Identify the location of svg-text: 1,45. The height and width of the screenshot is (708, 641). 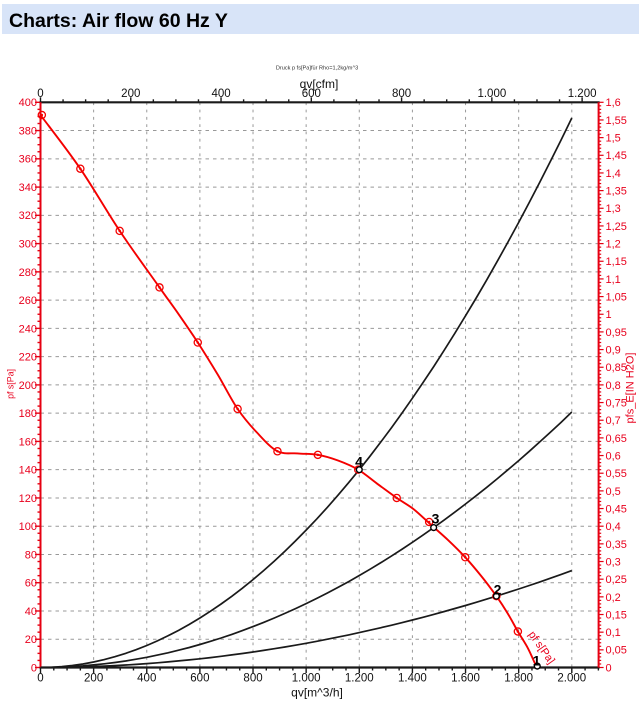
(616, 156).